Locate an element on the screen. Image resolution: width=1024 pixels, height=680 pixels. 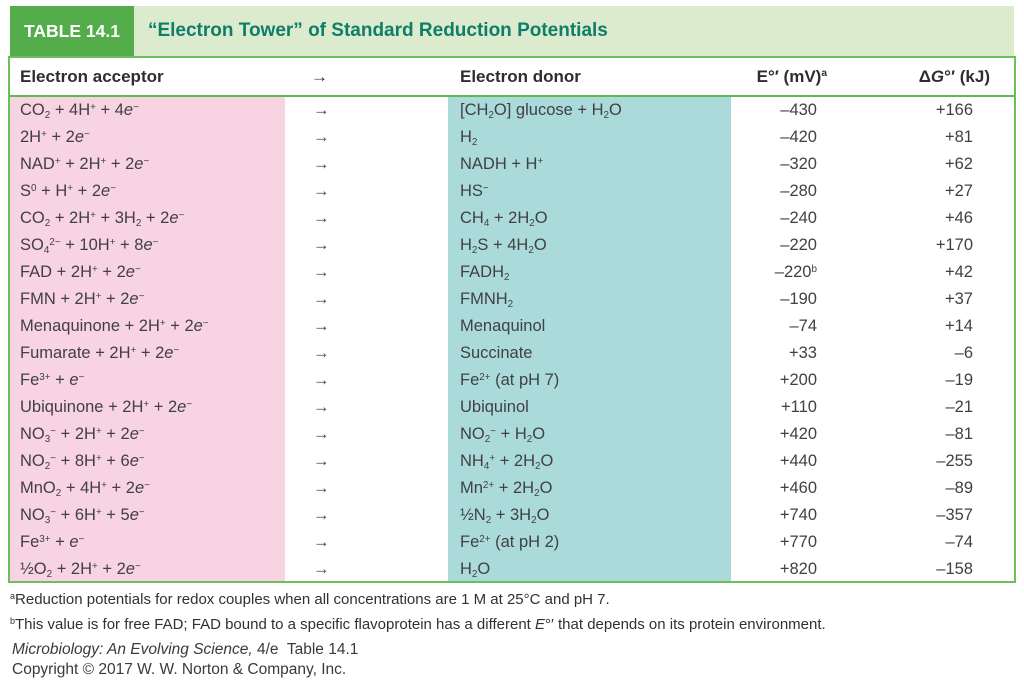
g-value-cell: +14 is located at coordinates (959, 326).